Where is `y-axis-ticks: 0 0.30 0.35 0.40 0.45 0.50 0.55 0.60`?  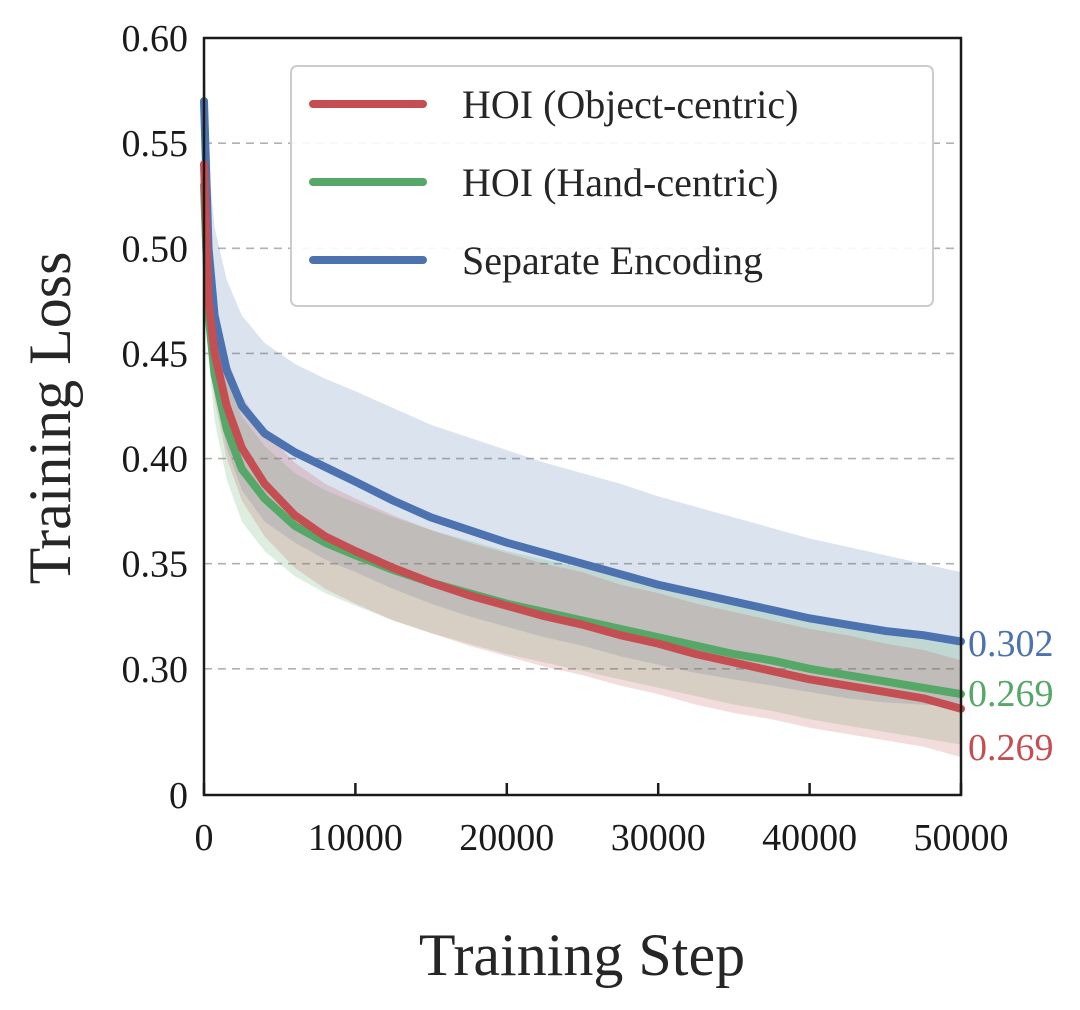 y-axis-ticks: 0 0.30 0.35 0.40 0.45 0.50 0.55 0.60 is located at coordinates (155, 417).